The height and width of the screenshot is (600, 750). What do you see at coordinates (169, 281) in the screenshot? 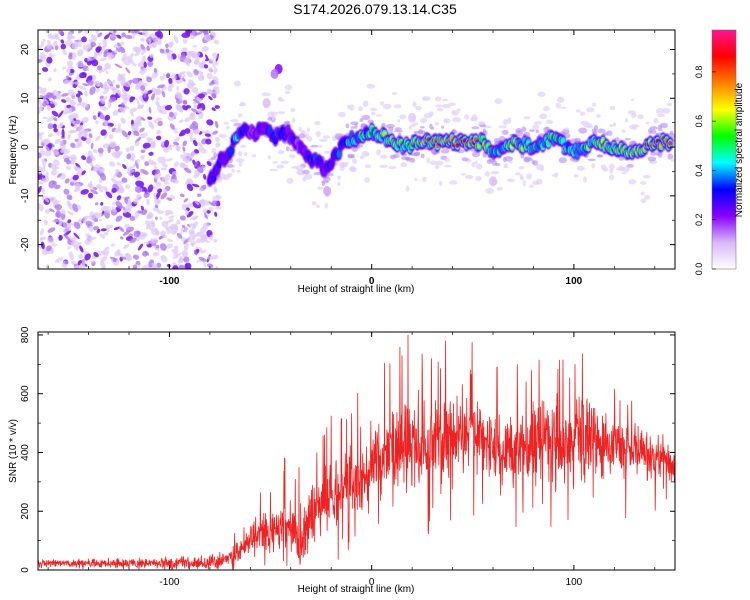
I see `spectrogram-x-tick-label: -100` at bounding box center [169, 281].